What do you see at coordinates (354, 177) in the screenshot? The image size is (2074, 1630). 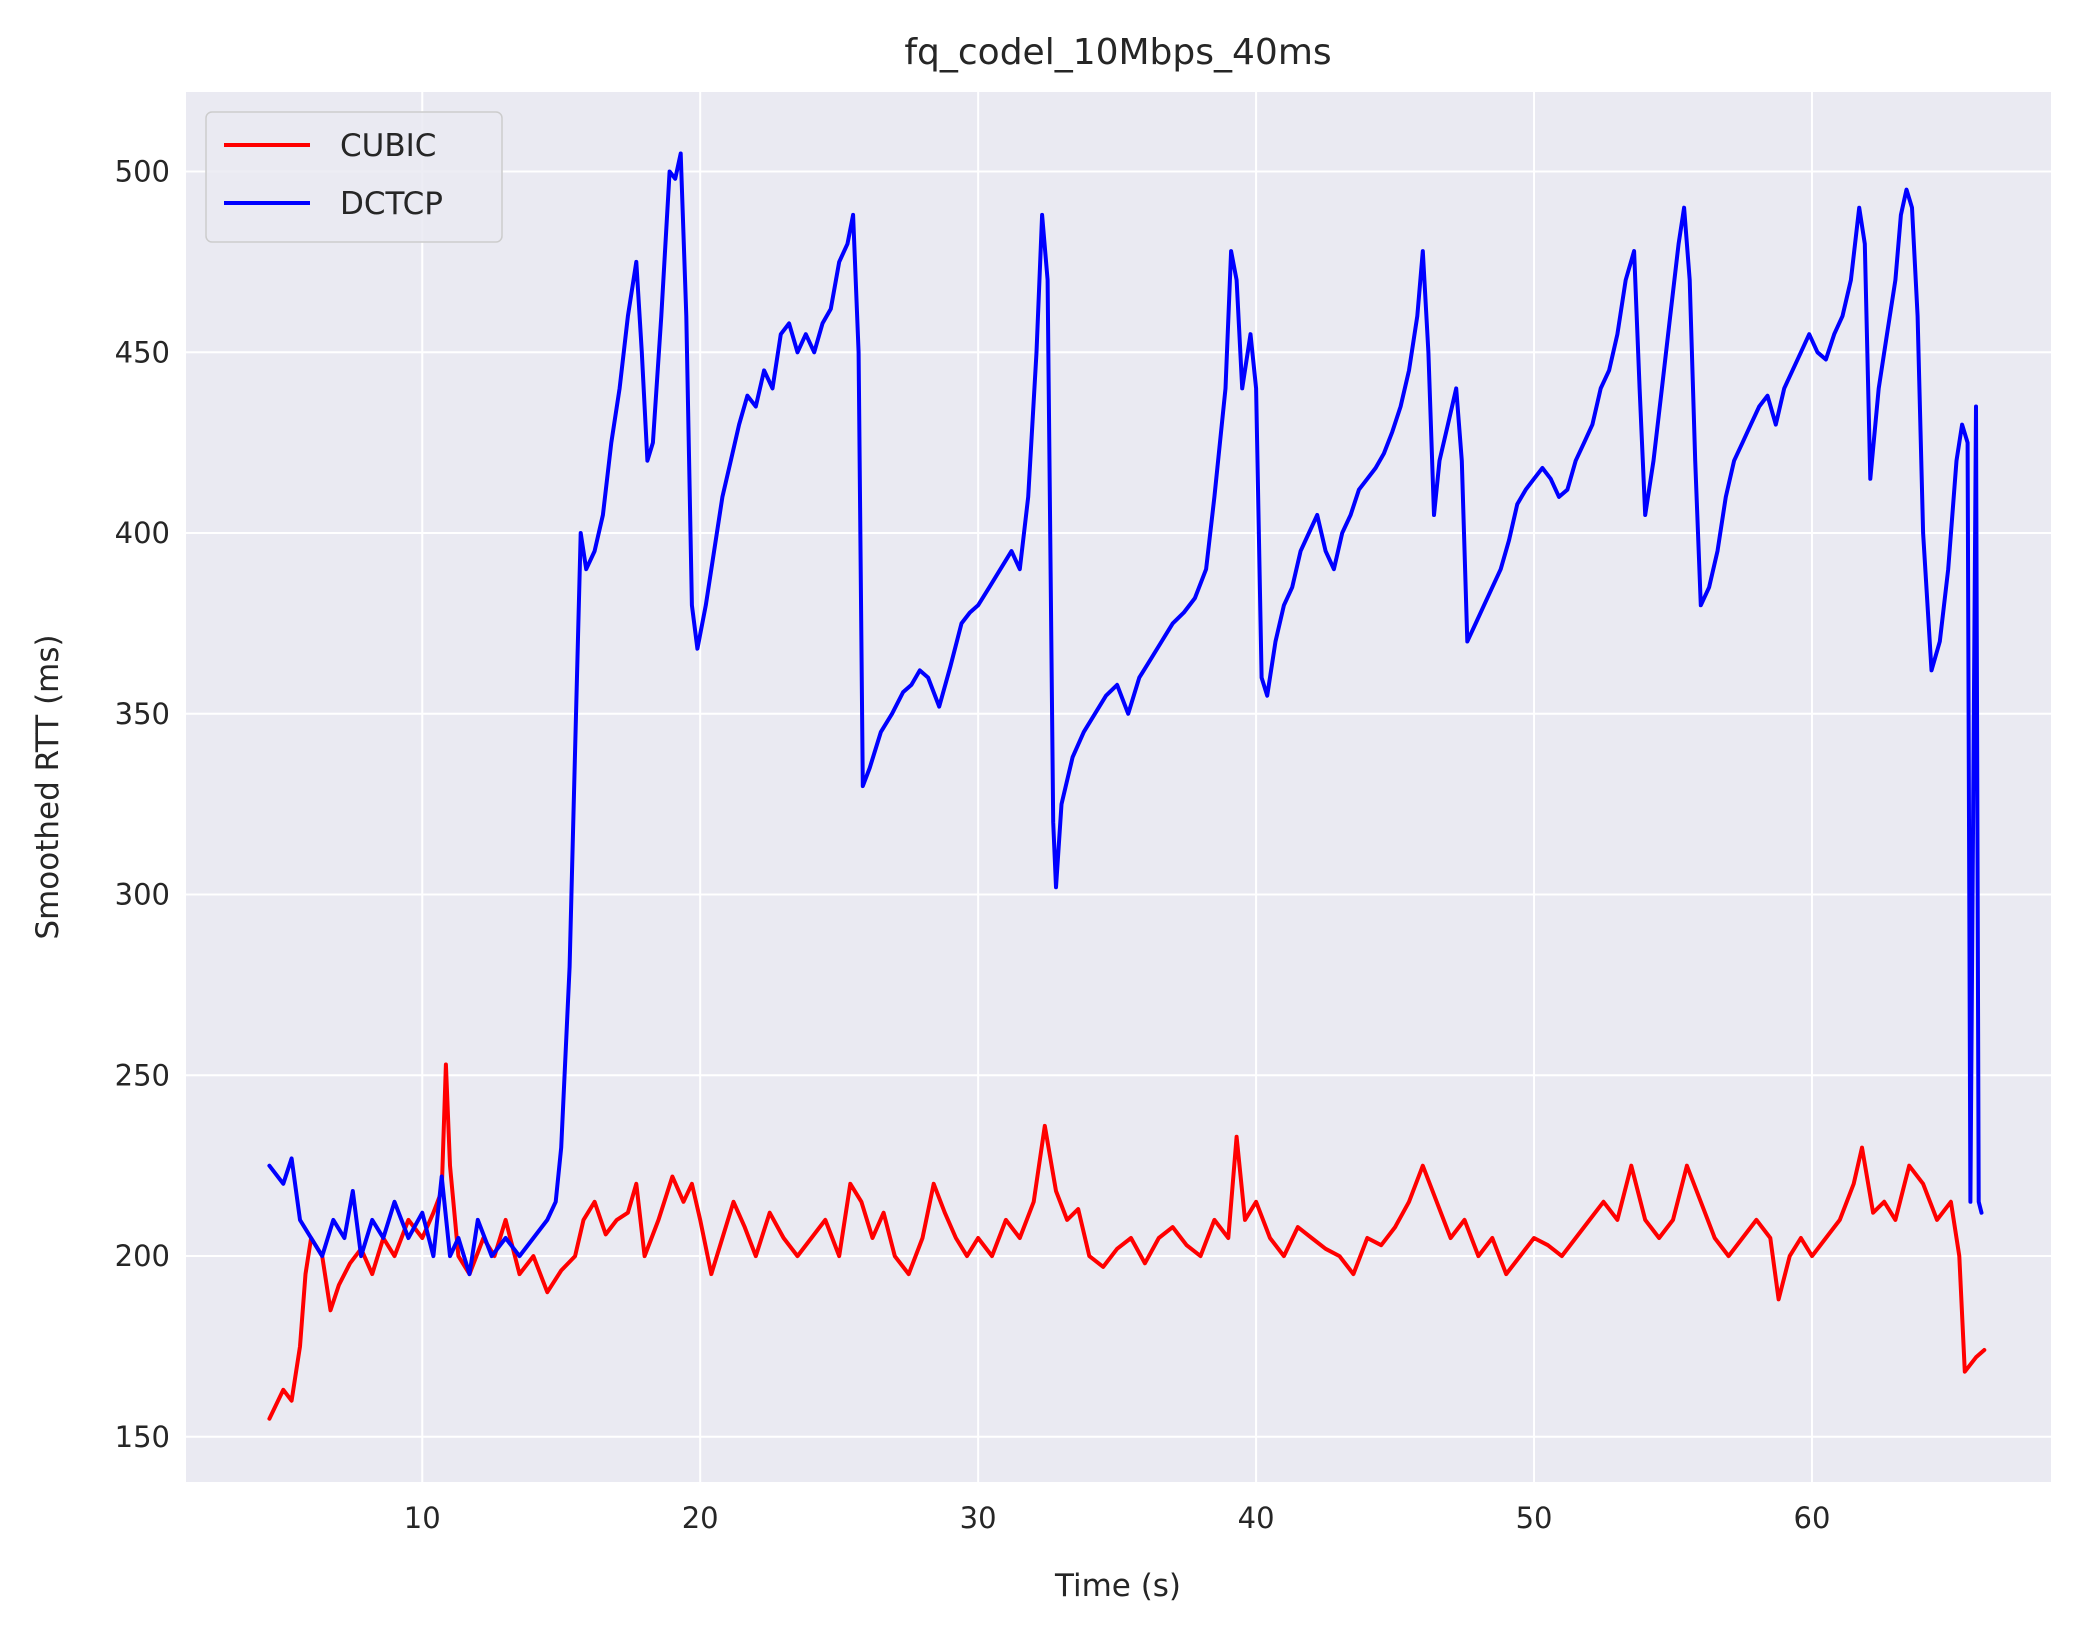 I see `legend: CUBIC DCTCP` at bounding box center [354, 177].